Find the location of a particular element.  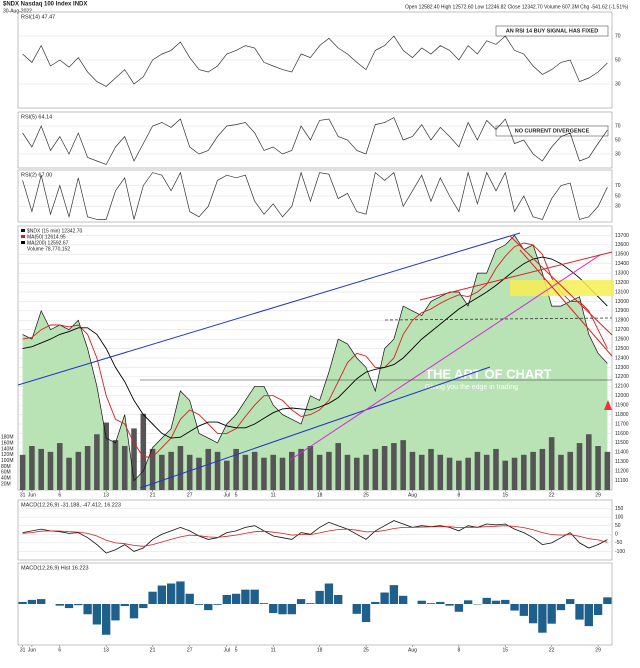

y-tick-label: 13500 is located at coordinates (622, 255).